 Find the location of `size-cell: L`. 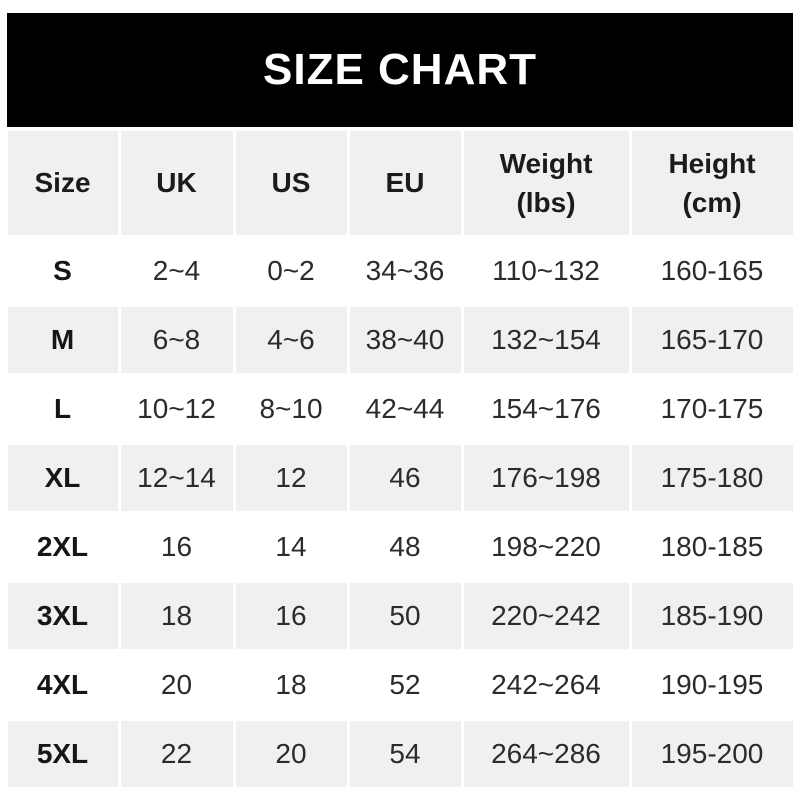

size-cell: L is located at coordinates (62, 409).